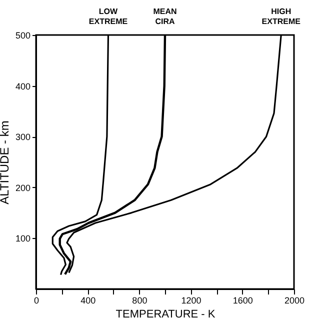 The height and width of the screenshot is (323, 311). I want to click on text: LOW EXTREME, so click(108, 16).